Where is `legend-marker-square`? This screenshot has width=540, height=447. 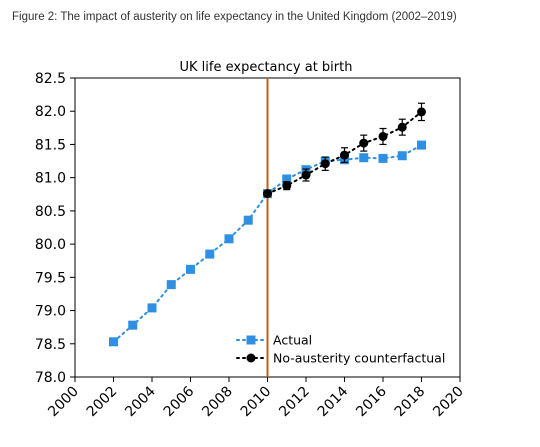
legend-marker-square is located at coordinates (251, 340).